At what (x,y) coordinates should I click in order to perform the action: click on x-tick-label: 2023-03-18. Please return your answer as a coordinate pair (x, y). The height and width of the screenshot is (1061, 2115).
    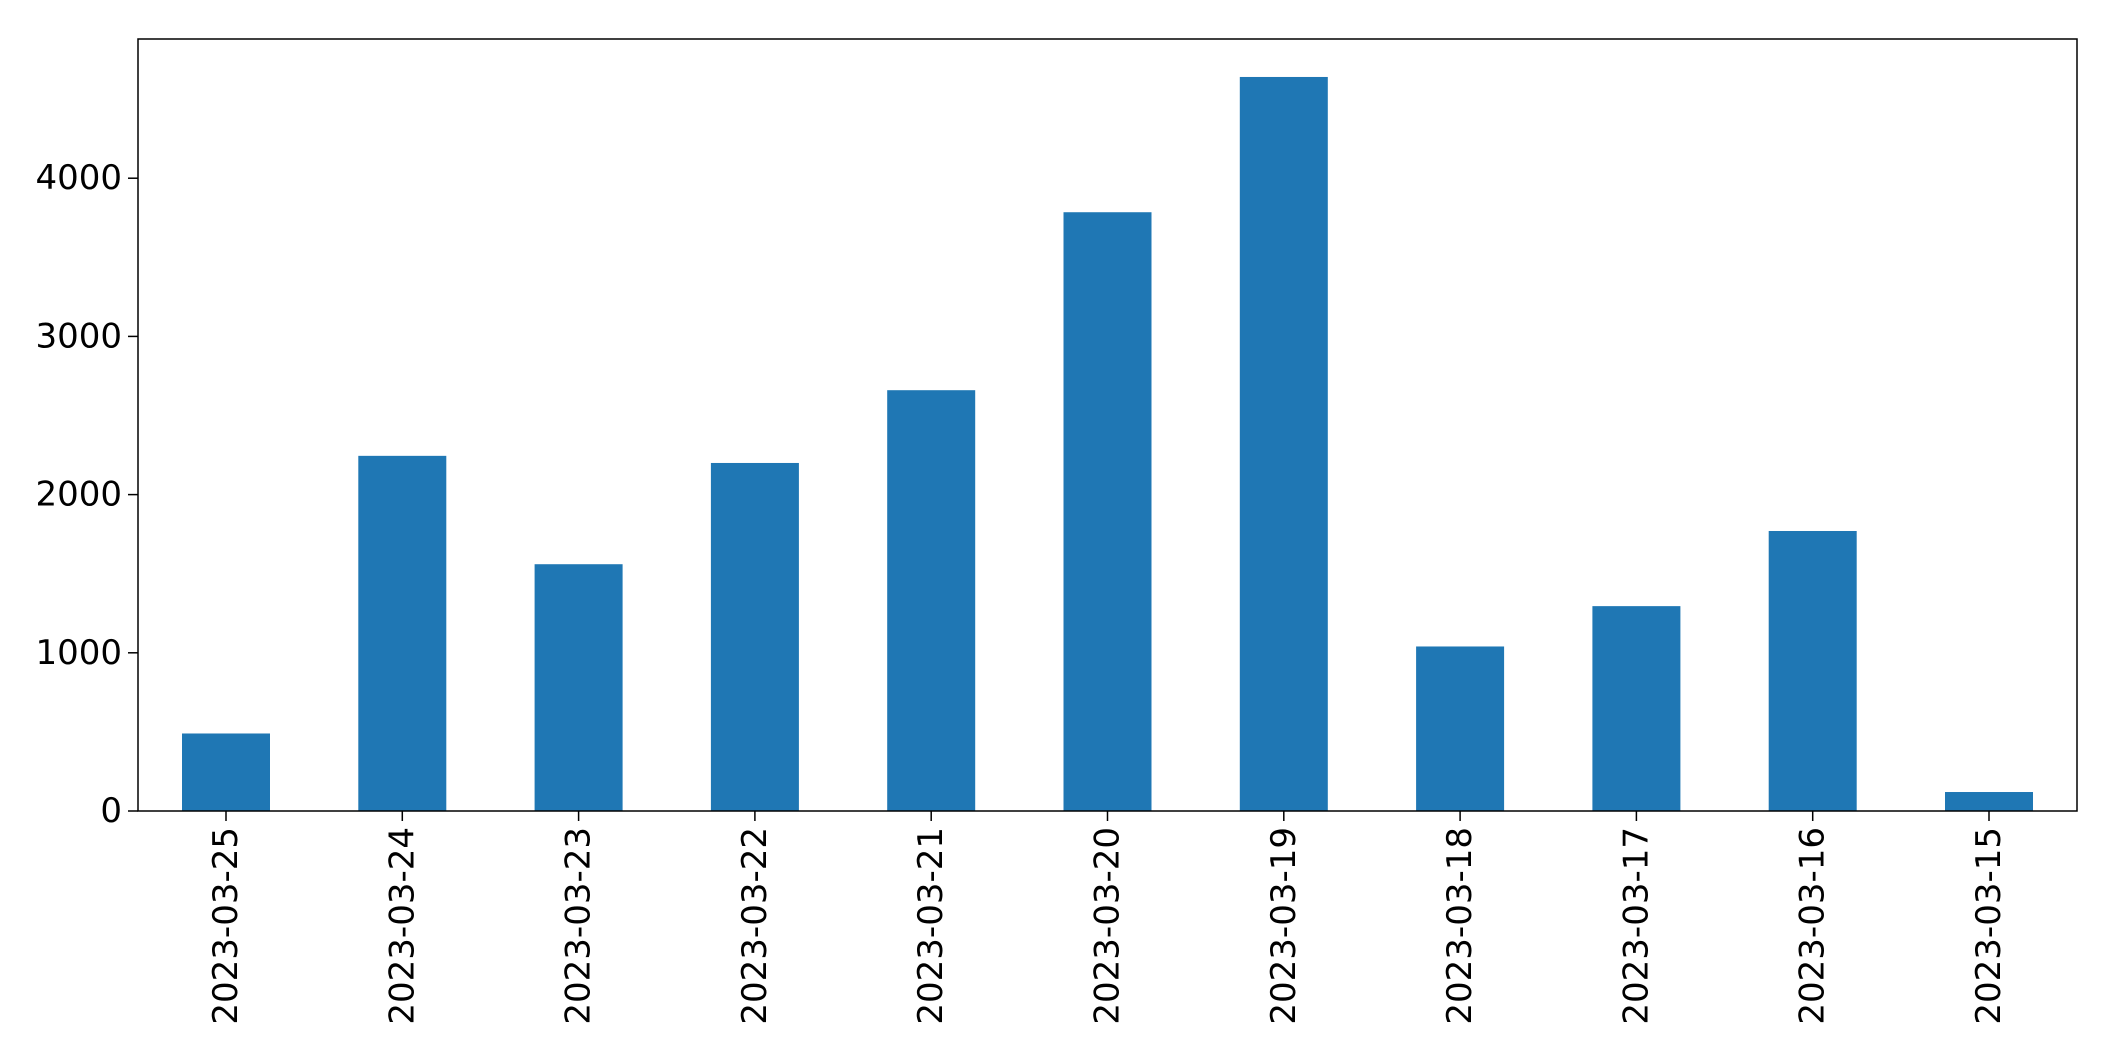
    Looking at the image, I should click on (1460, 926).